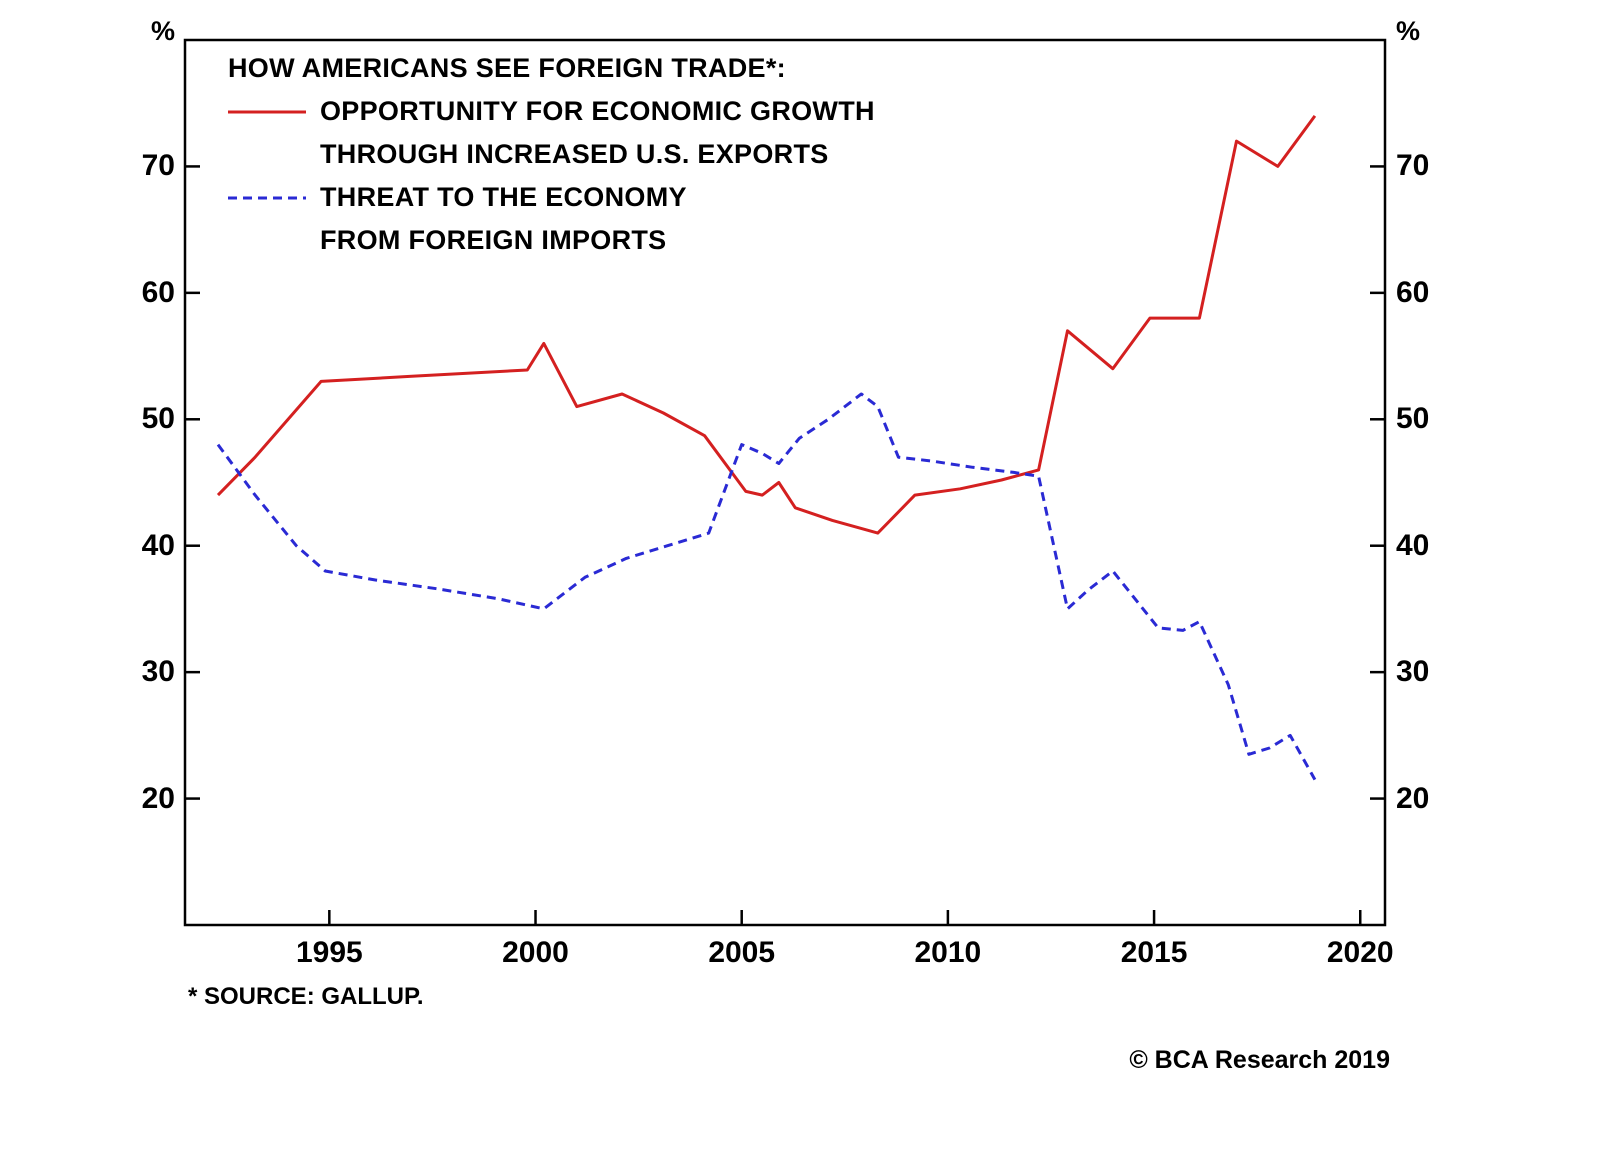  Describe the element at coordinates (267, 111) in the screenshot. I see `legend-line-sample-solid` at that location.